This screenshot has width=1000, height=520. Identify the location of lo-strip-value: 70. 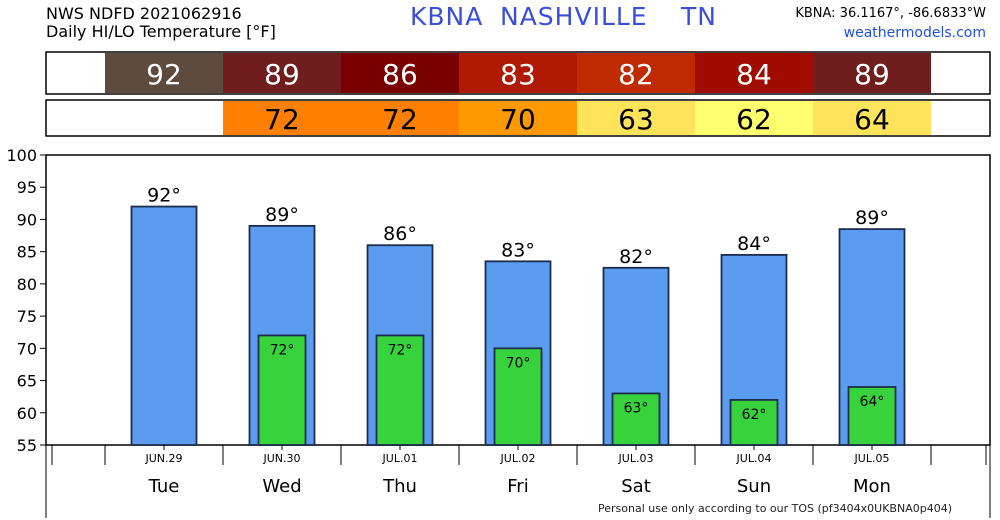
(518, 119).